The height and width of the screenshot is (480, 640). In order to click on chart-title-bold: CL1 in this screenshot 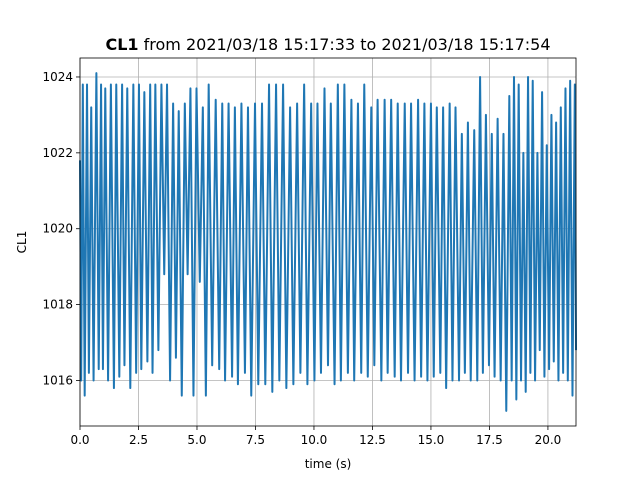, I will do `click(121, 44)`.